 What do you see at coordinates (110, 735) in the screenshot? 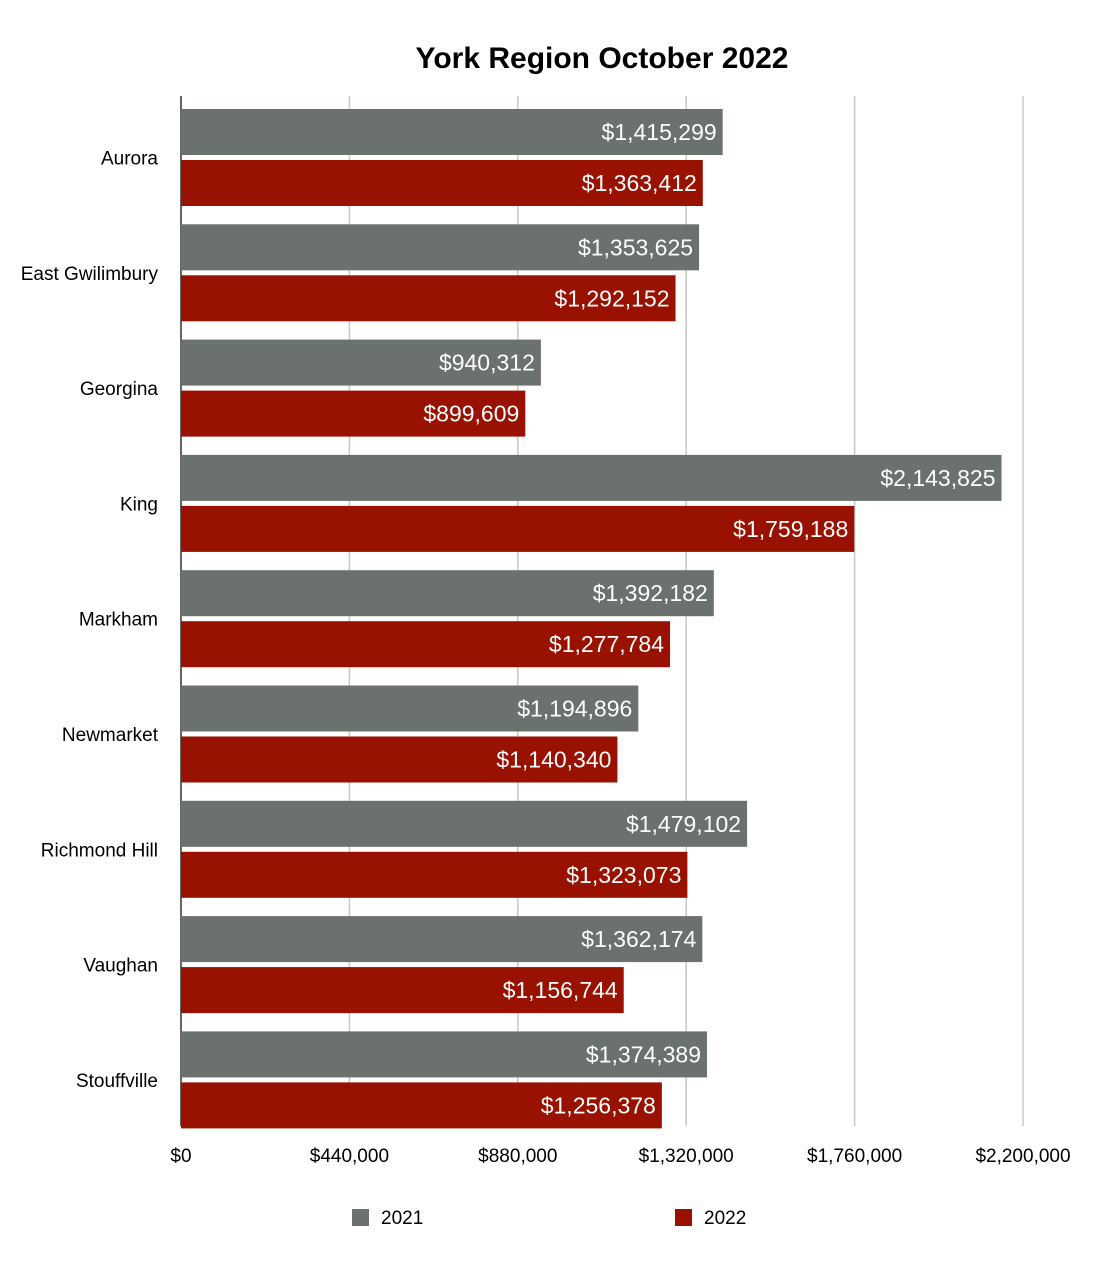
I see `category-label: Newmarket` at bounding box center [110, 735].